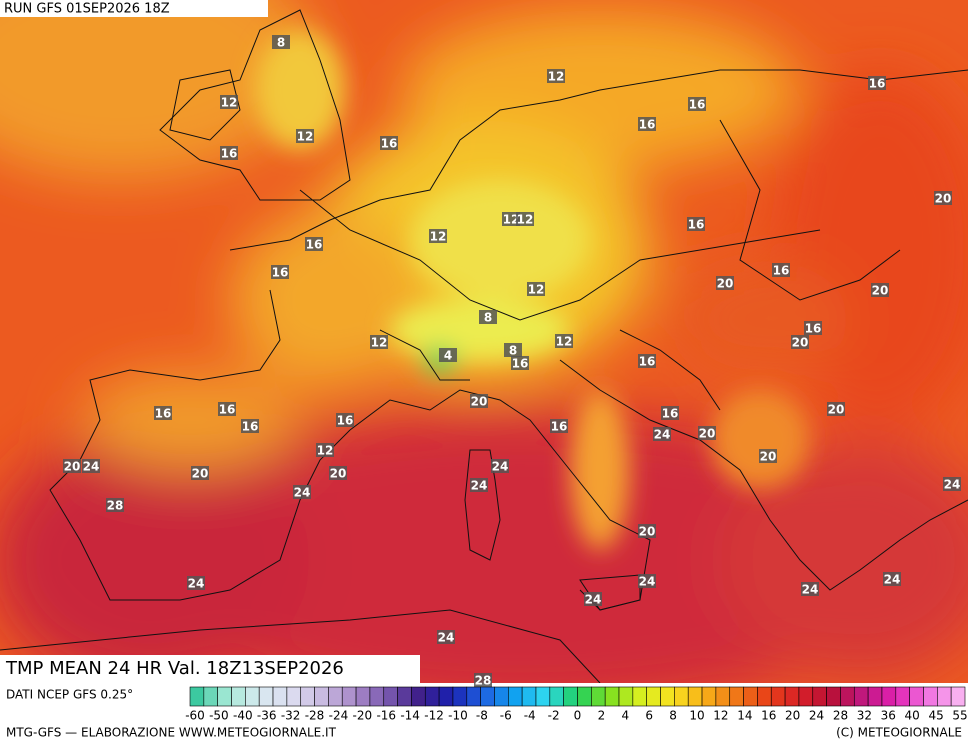  Describe the element at coordinates (458, 716) in the screenshot. I see `colorbar-tick-label: -10` at that location.